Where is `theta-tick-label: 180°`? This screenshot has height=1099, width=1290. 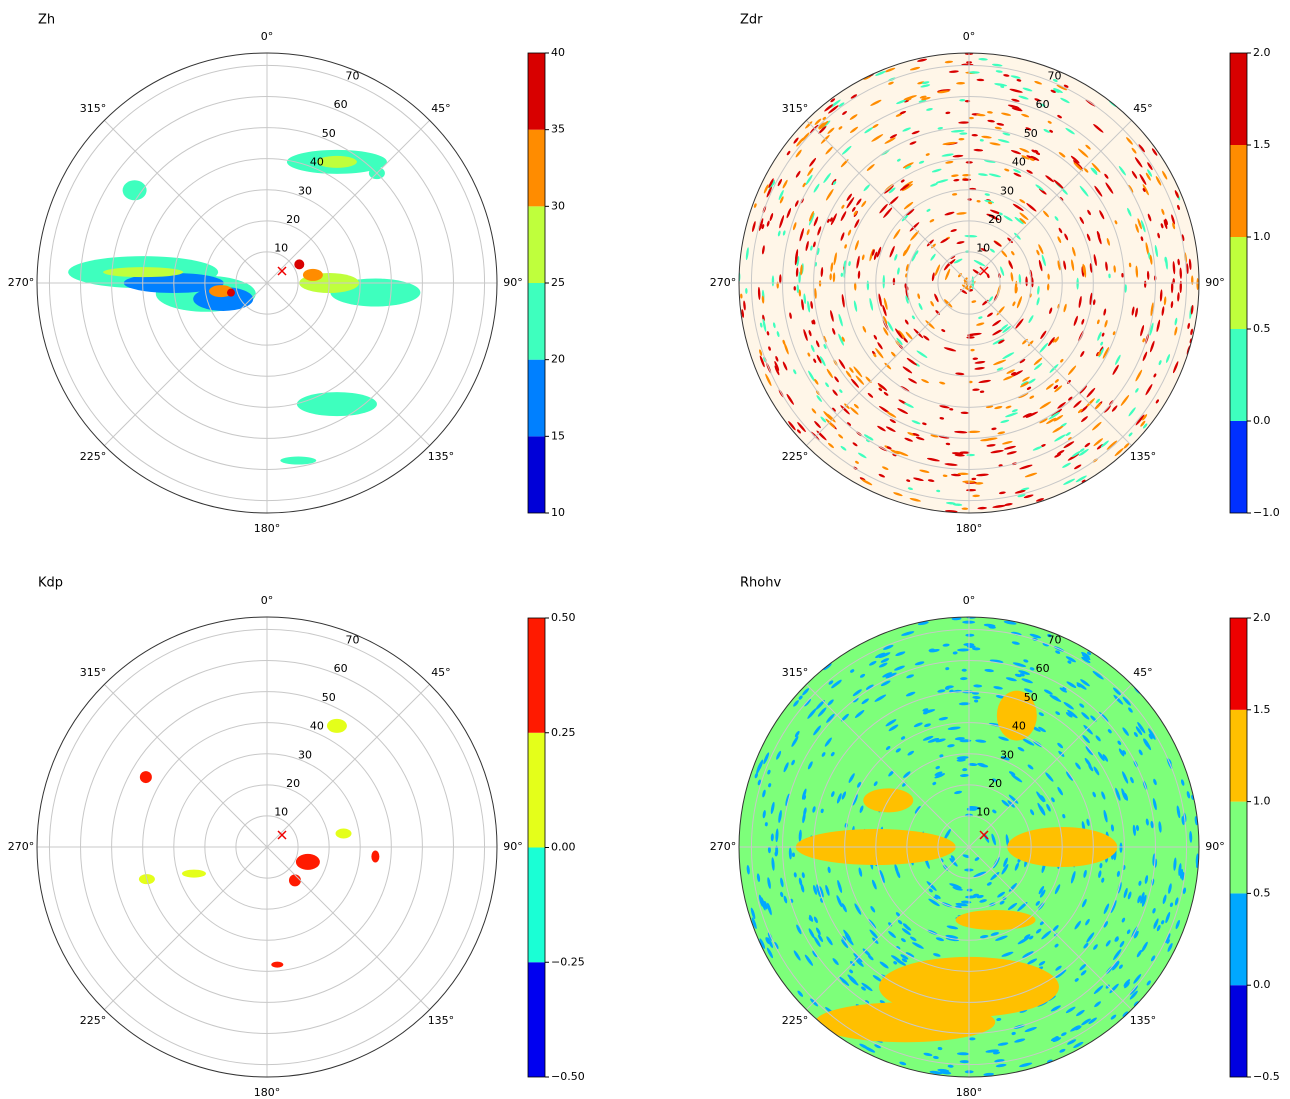
theta-tick-label: 180° is located at coordinates (267, 528).